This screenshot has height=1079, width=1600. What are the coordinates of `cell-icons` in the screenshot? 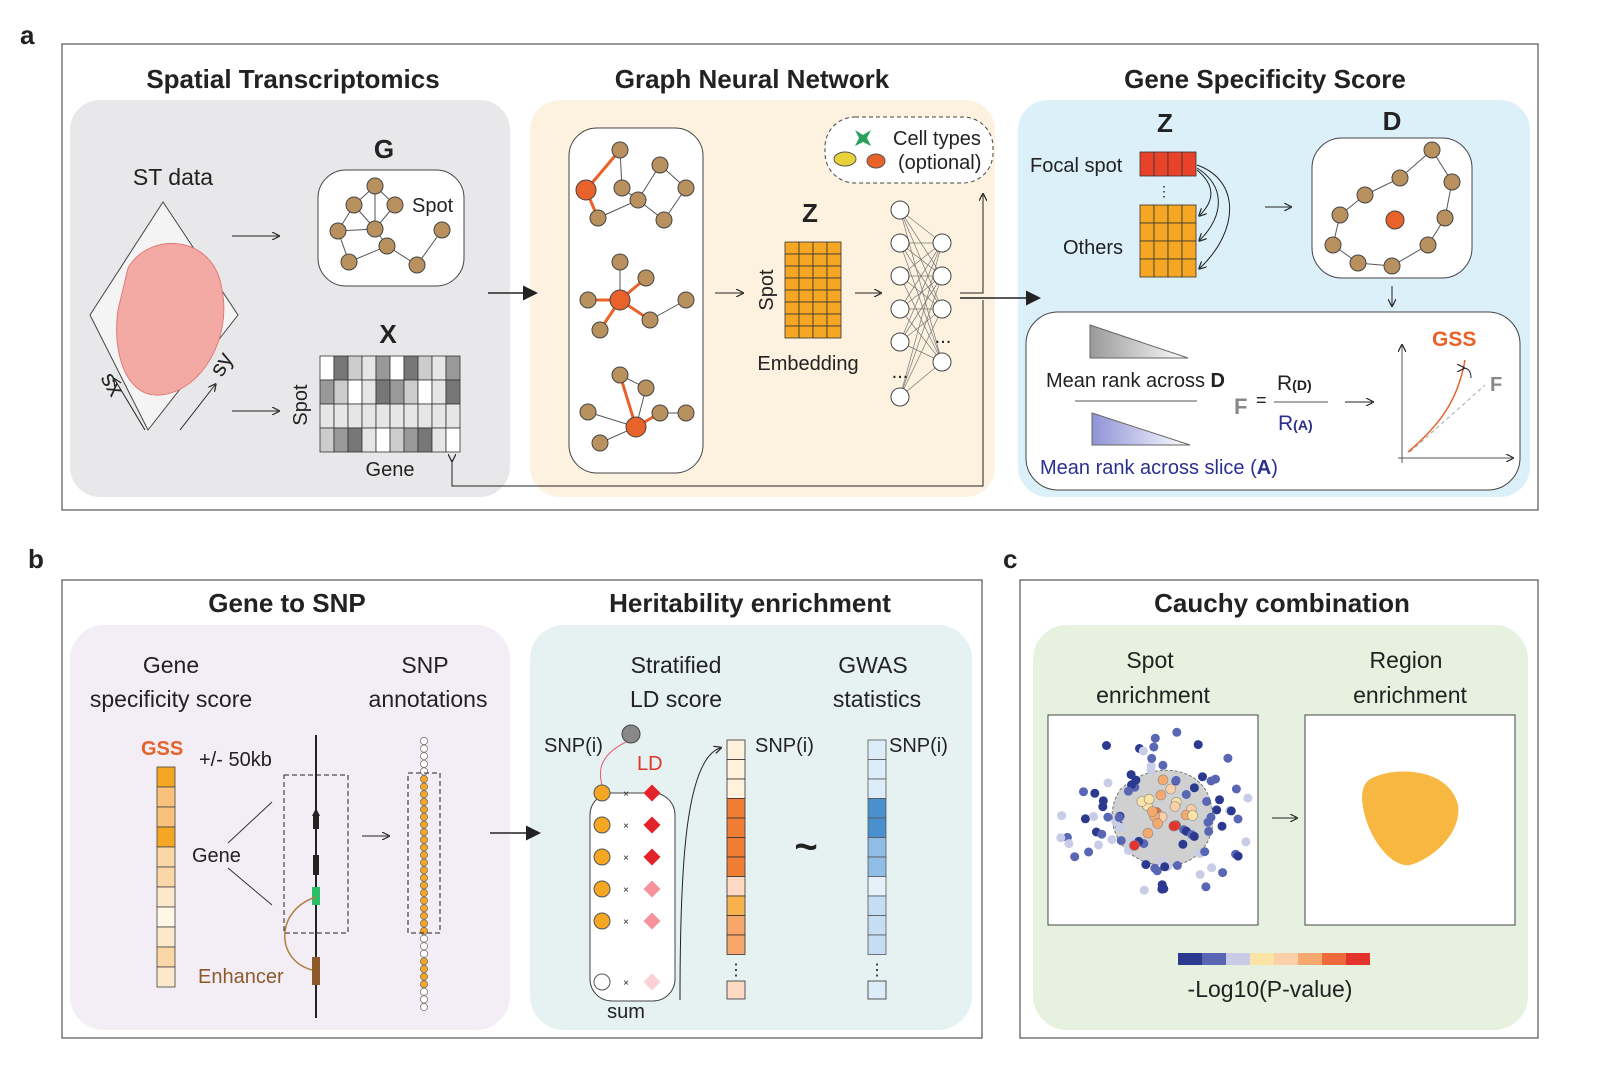 It's located at (859, 149).